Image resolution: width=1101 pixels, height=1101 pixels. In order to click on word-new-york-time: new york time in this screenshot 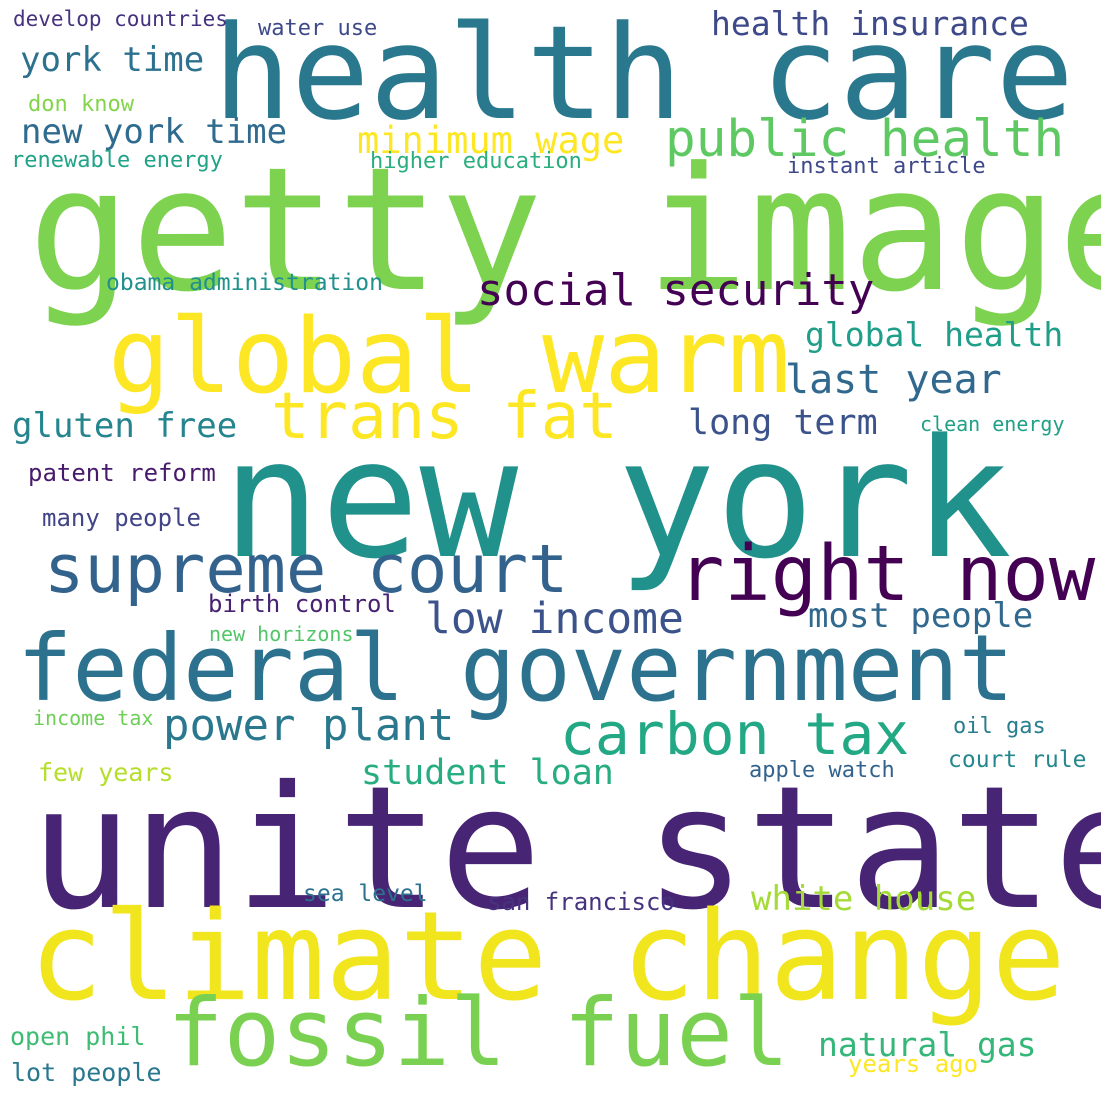, I will do `click(154, 132)`.